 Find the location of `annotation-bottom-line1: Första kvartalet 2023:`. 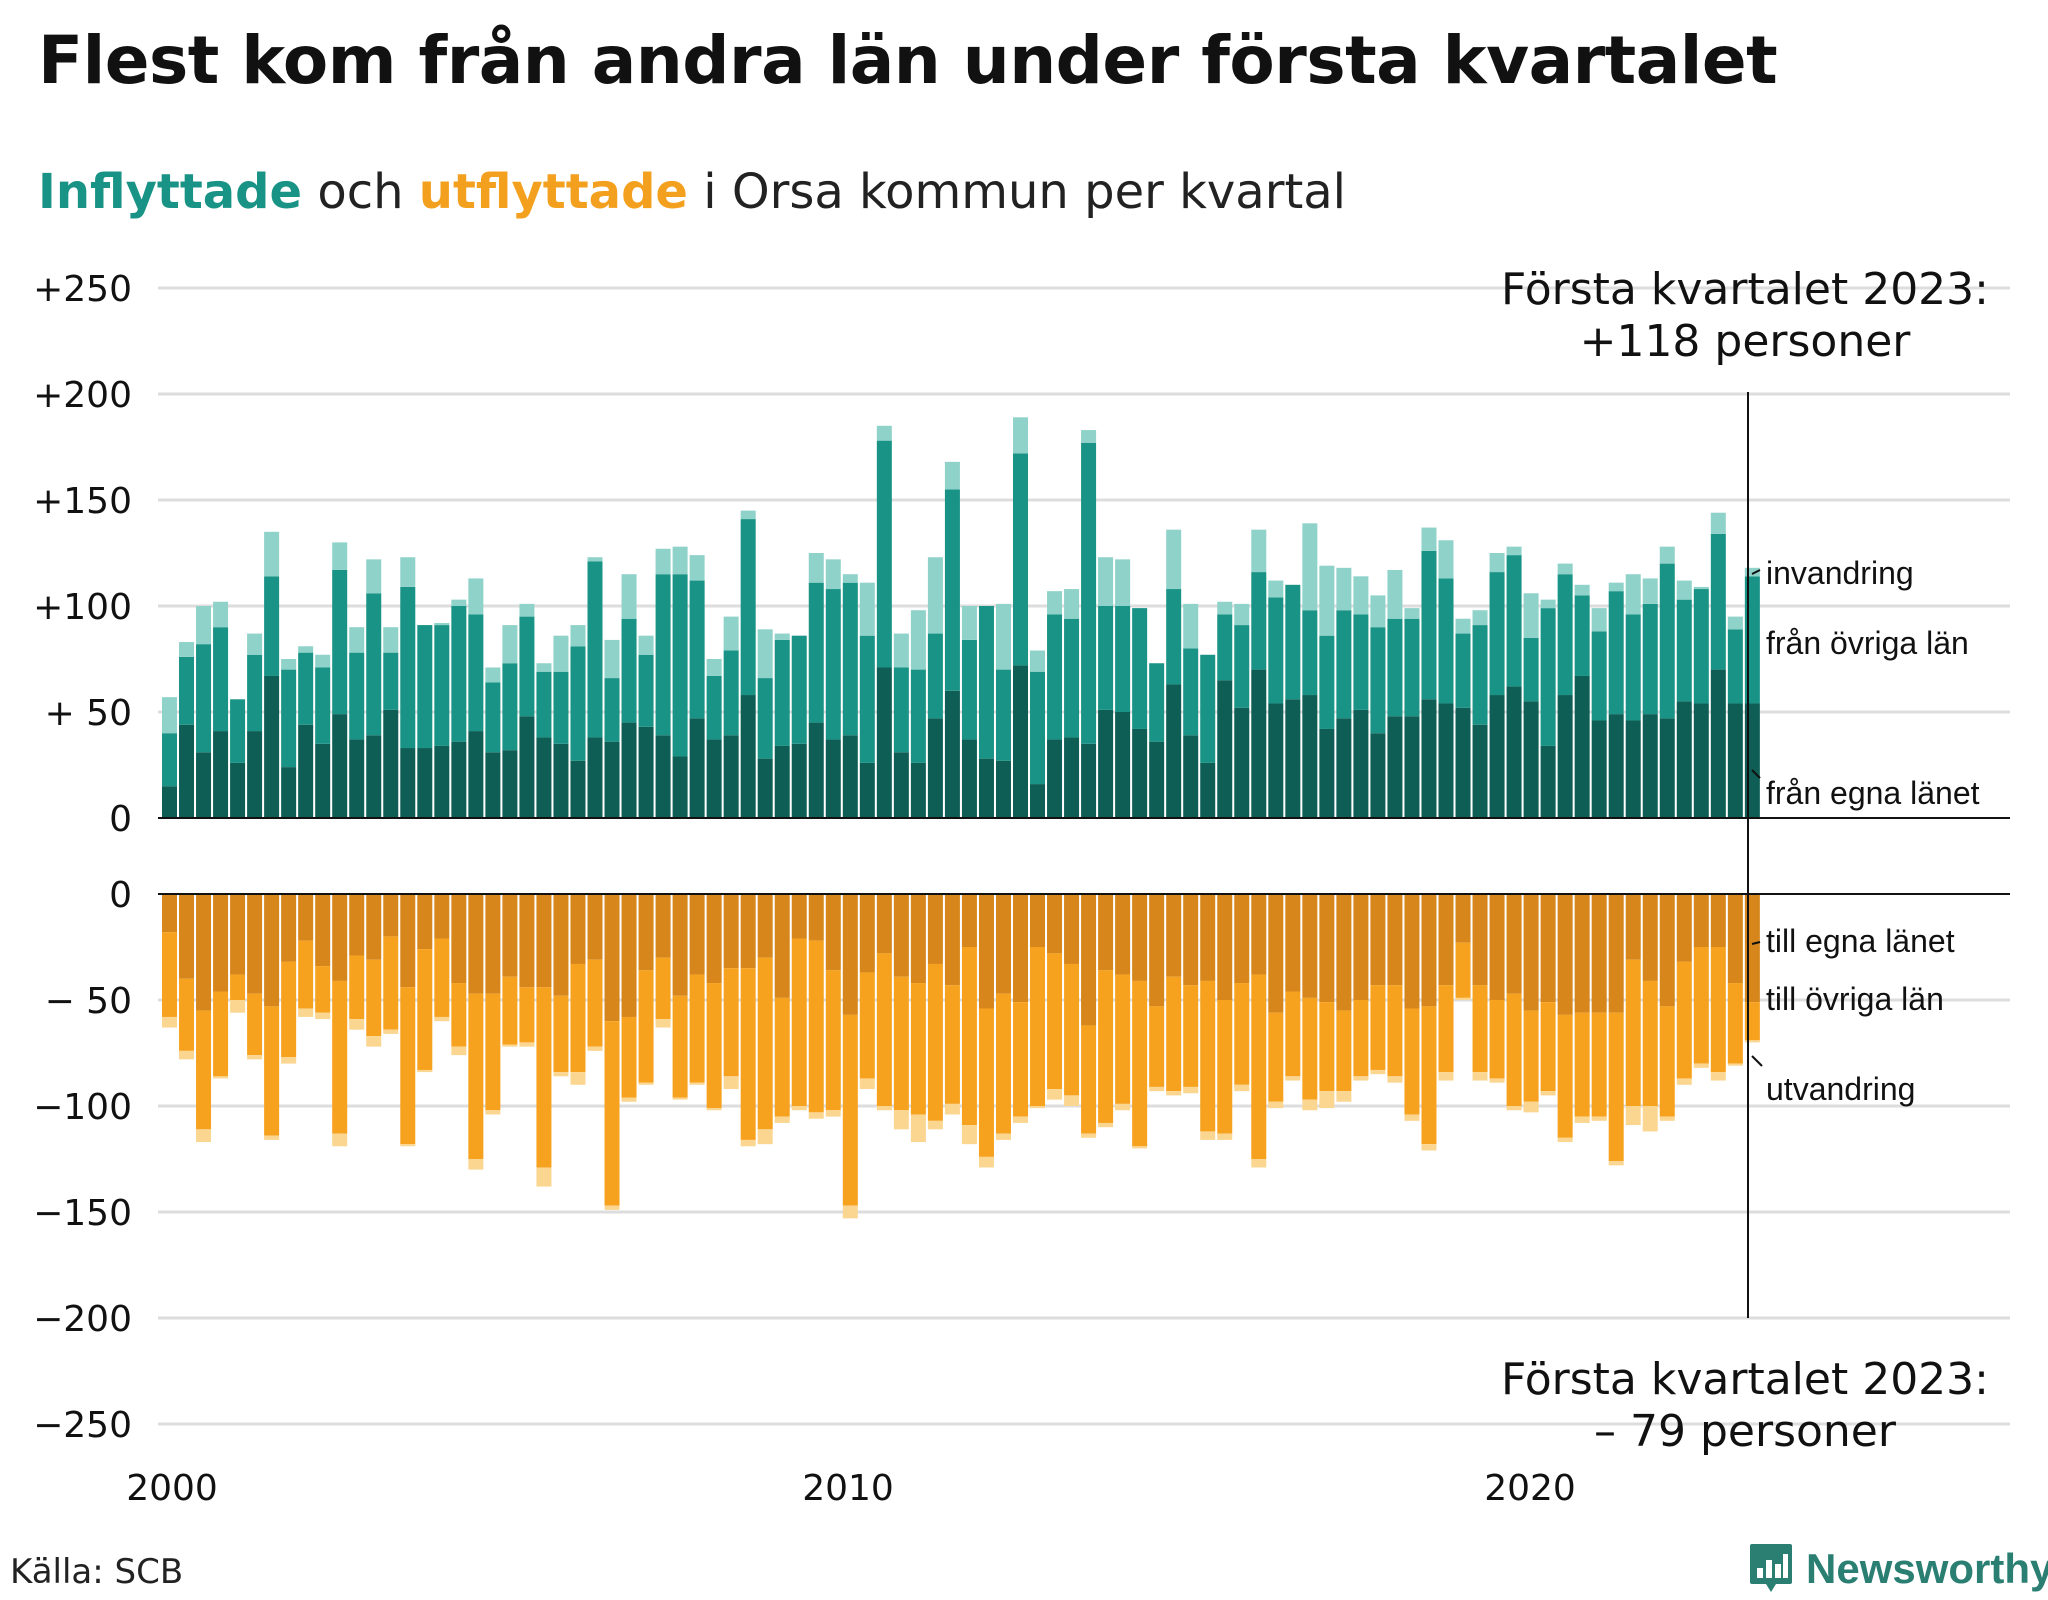

annotation-bottom-line1: Första kvartalet 2023: is located at coordinates (1745, 1379).